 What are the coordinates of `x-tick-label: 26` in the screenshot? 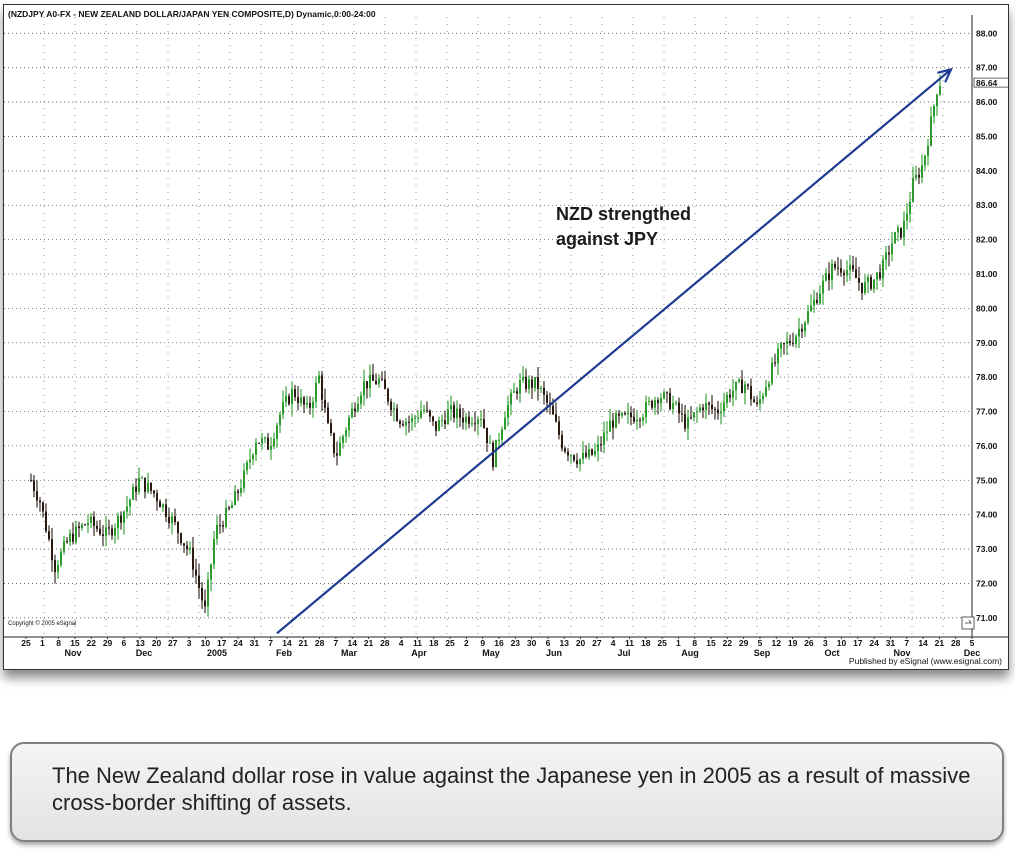 It's located at (809, 643).